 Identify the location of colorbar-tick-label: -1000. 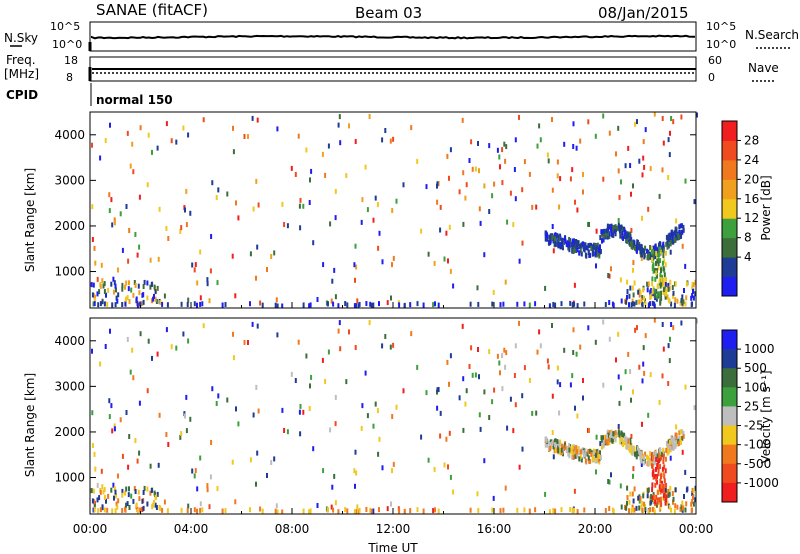
(761, 483).